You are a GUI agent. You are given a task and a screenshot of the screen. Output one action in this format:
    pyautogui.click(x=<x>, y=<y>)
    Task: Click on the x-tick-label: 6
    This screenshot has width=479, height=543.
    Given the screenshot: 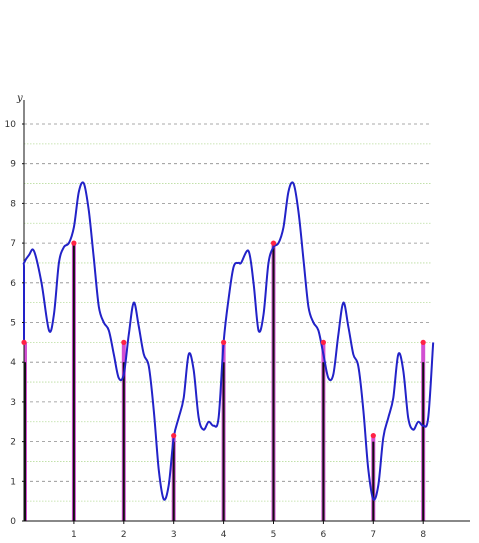 What is the action you would take?
    pyautogui.click(x=324, y=535)
    